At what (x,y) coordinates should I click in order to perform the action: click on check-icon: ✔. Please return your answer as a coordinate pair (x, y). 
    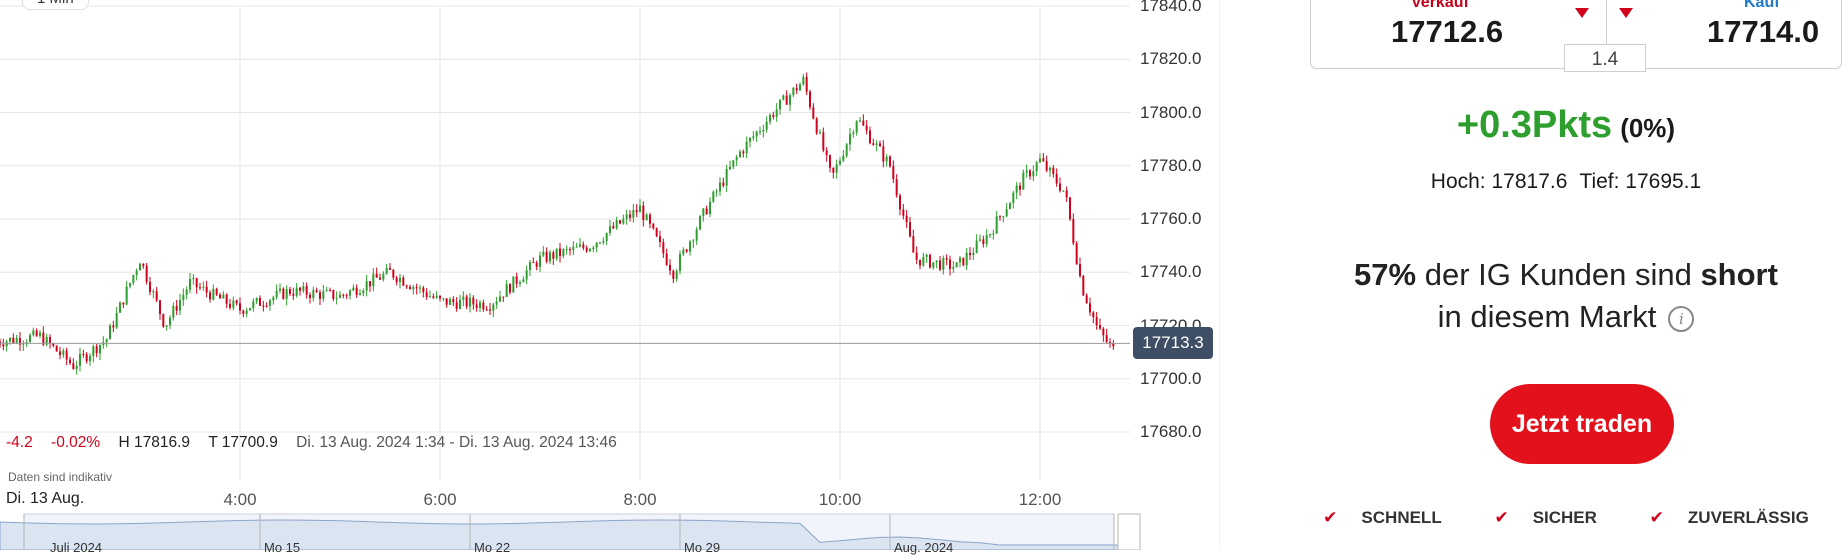
    Looking at the image, I should click on (1330, 517).